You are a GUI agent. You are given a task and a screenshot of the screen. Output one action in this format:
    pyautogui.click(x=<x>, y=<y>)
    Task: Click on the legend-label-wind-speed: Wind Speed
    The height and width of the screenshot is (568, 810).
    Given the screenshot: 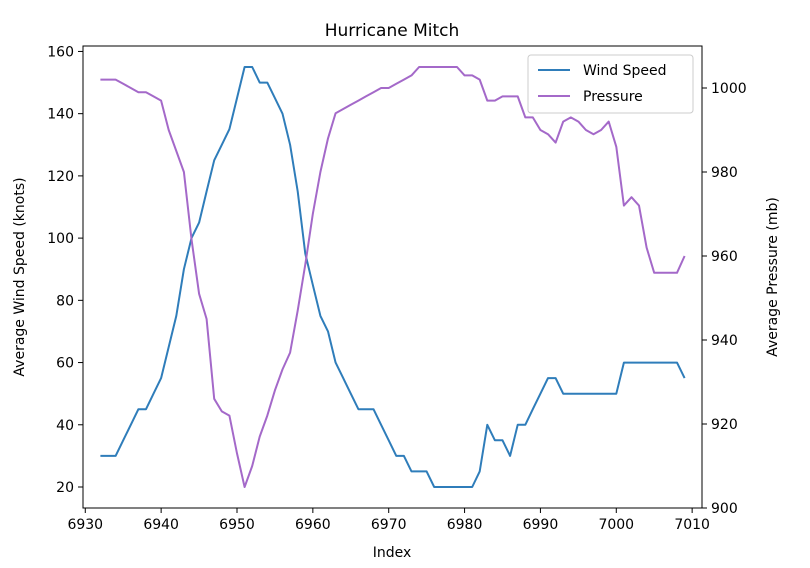 What is the action you would take?
    pyautogui.click(x=625, y=71)
    